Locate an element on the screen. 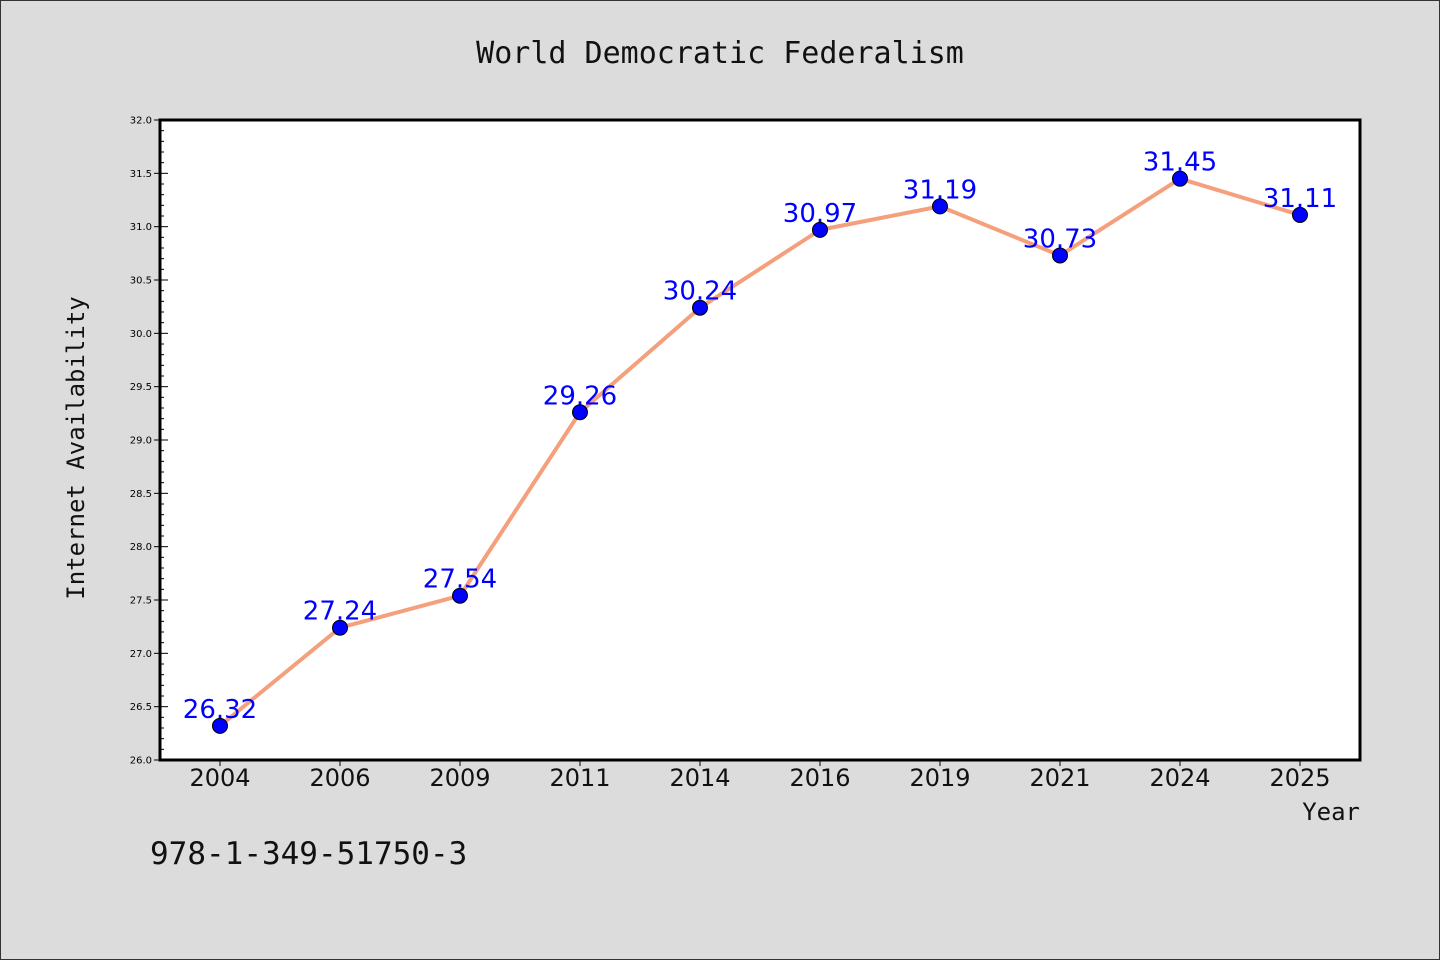 This screenshot has width=1440, height=960. data-label: 27.54 is located at coordinates (460, 580).